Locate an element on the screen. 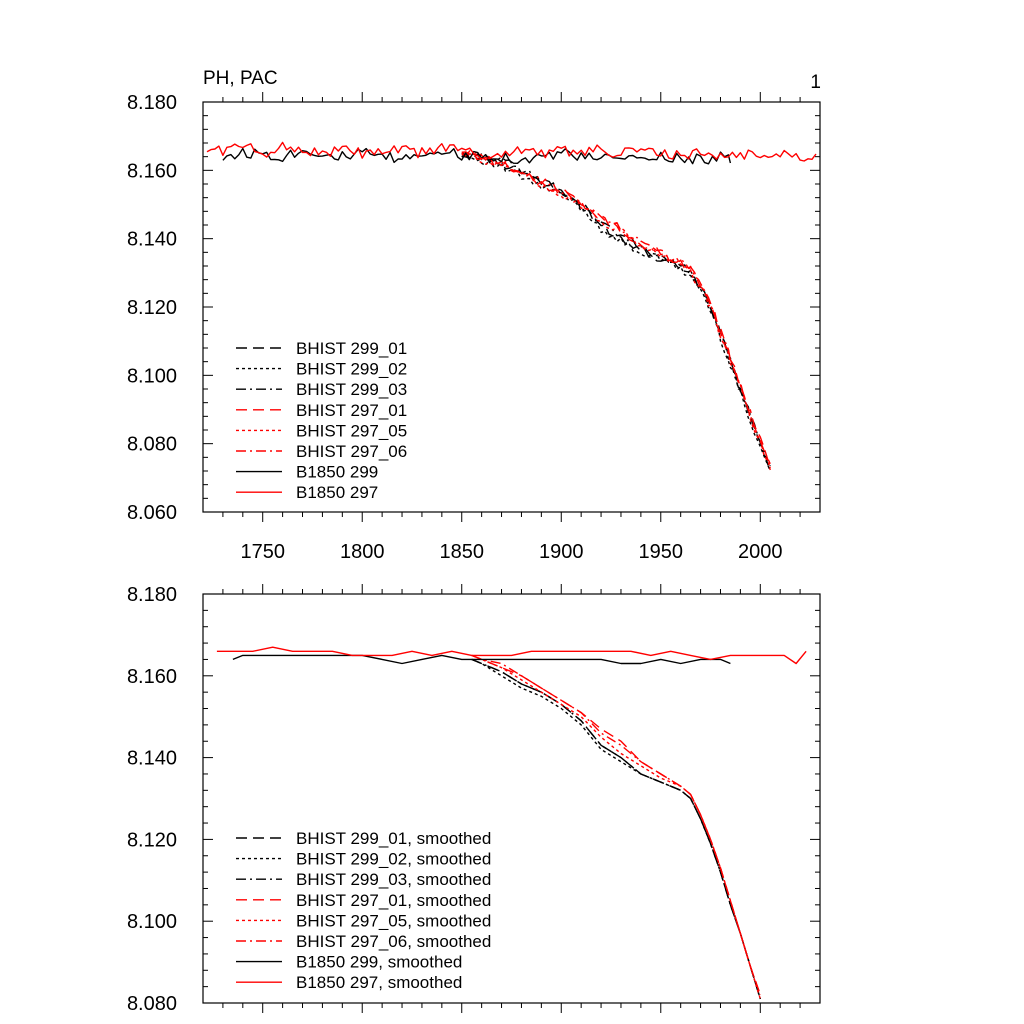 This screenshot has height=1024, width=1024. plot-title: PH, PAC is located at coordinates (240, 78).